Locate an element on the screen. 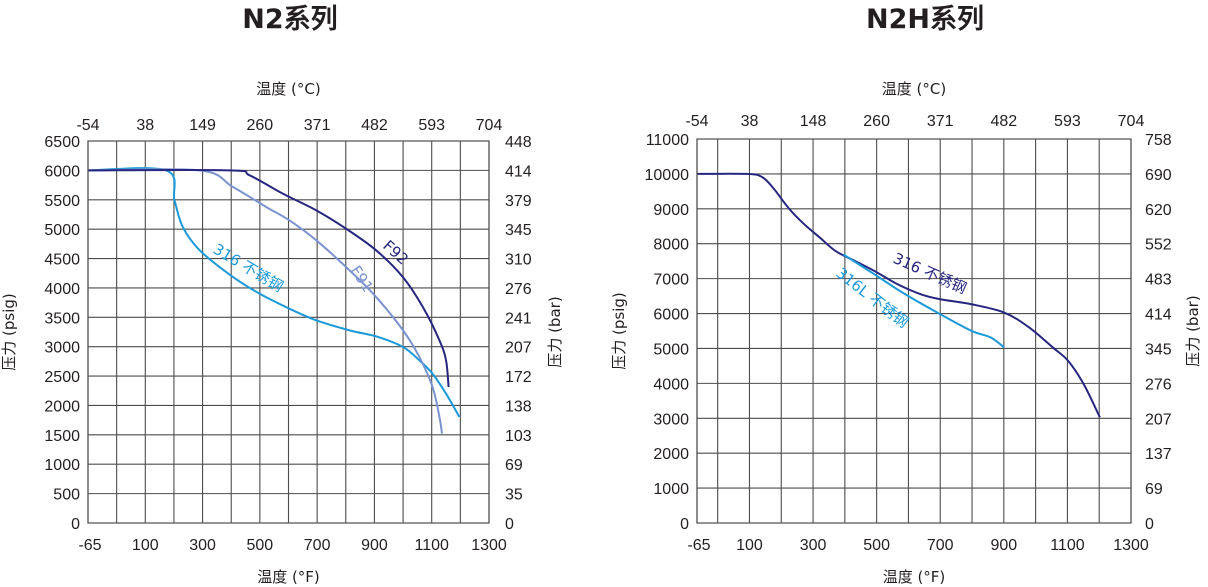 Image resolution: width=1208 pixels, height=587 pixels. y2-tick-label: 241 is located at coordinates (518, 318).